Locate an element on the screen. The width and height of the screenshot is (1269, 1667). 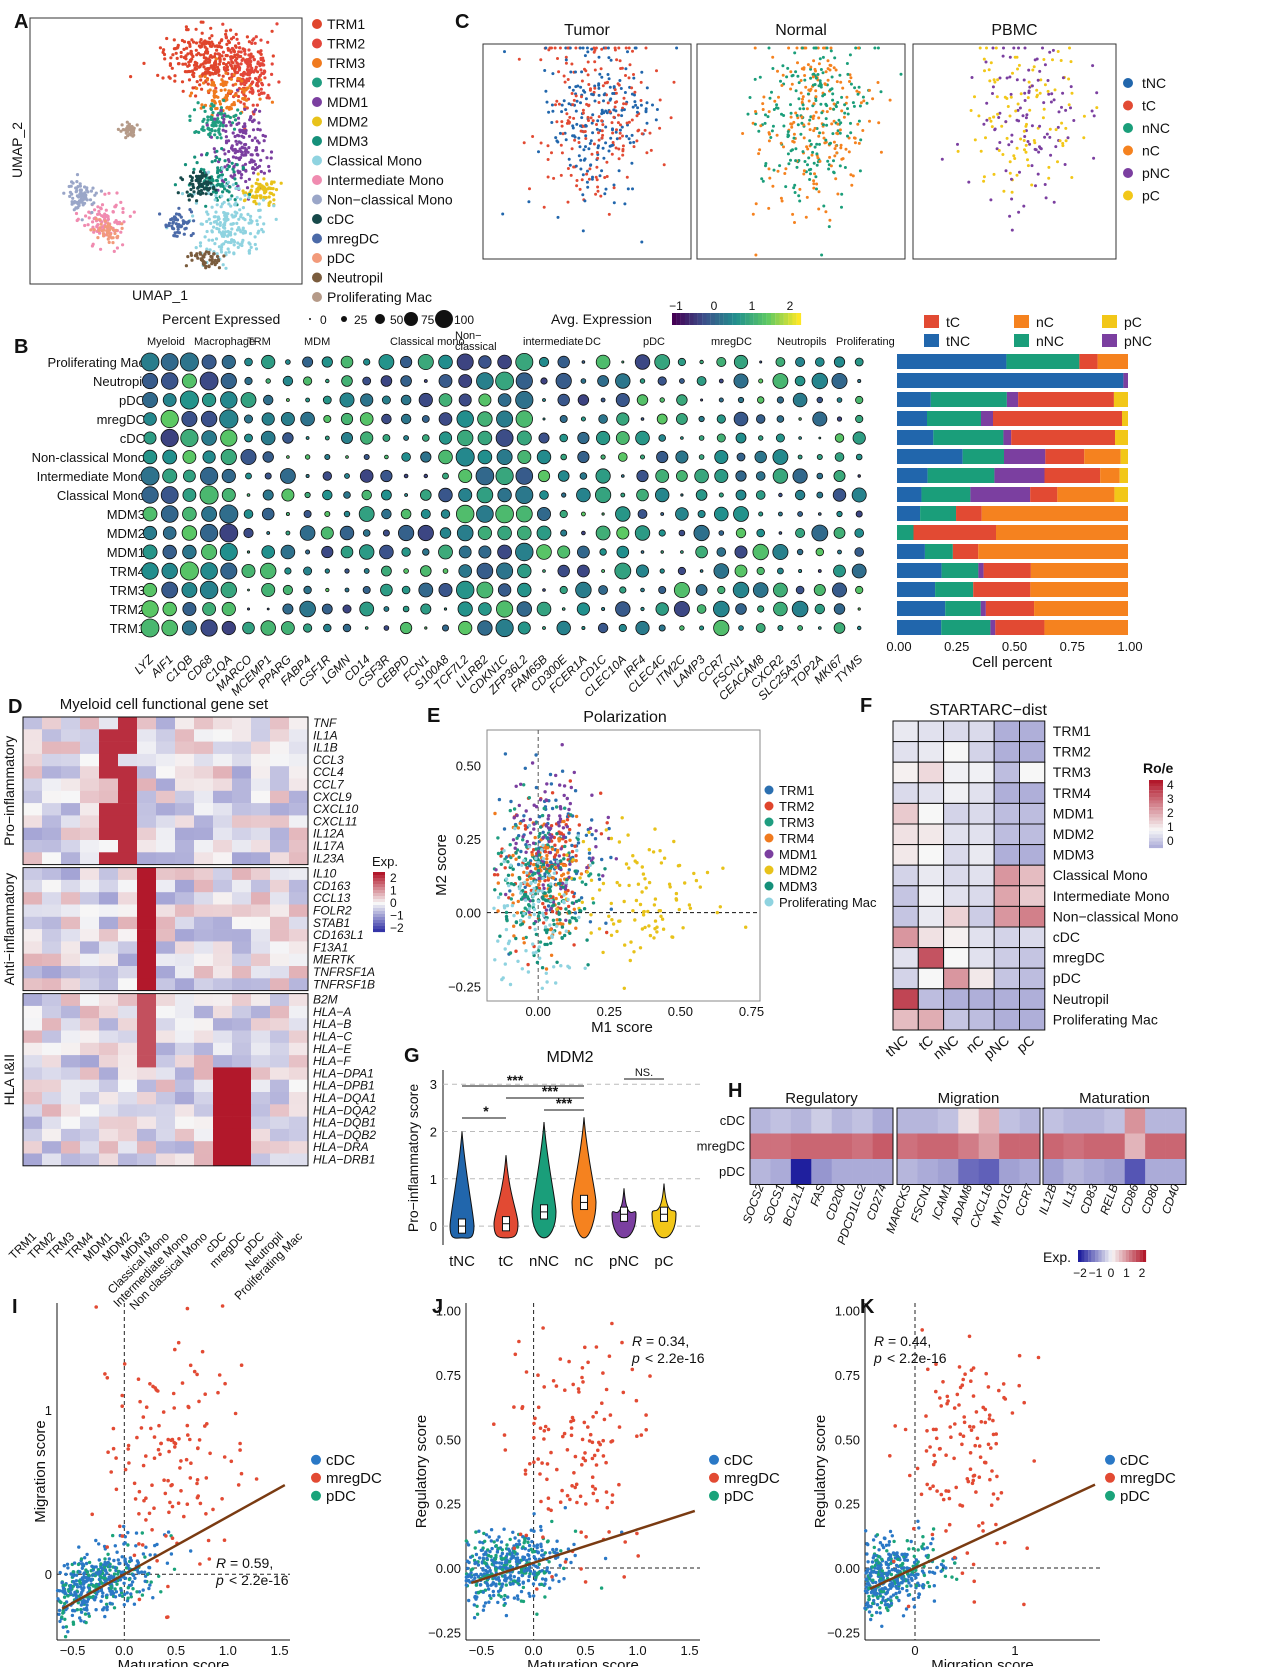
panelE-frame is located at coordinates (623, 865).